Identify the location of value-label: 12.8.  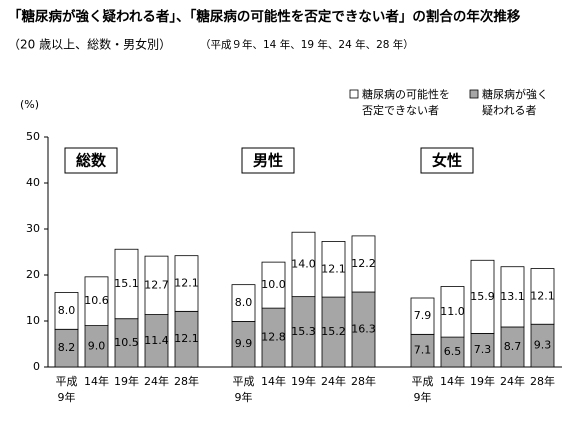
(273, 337).